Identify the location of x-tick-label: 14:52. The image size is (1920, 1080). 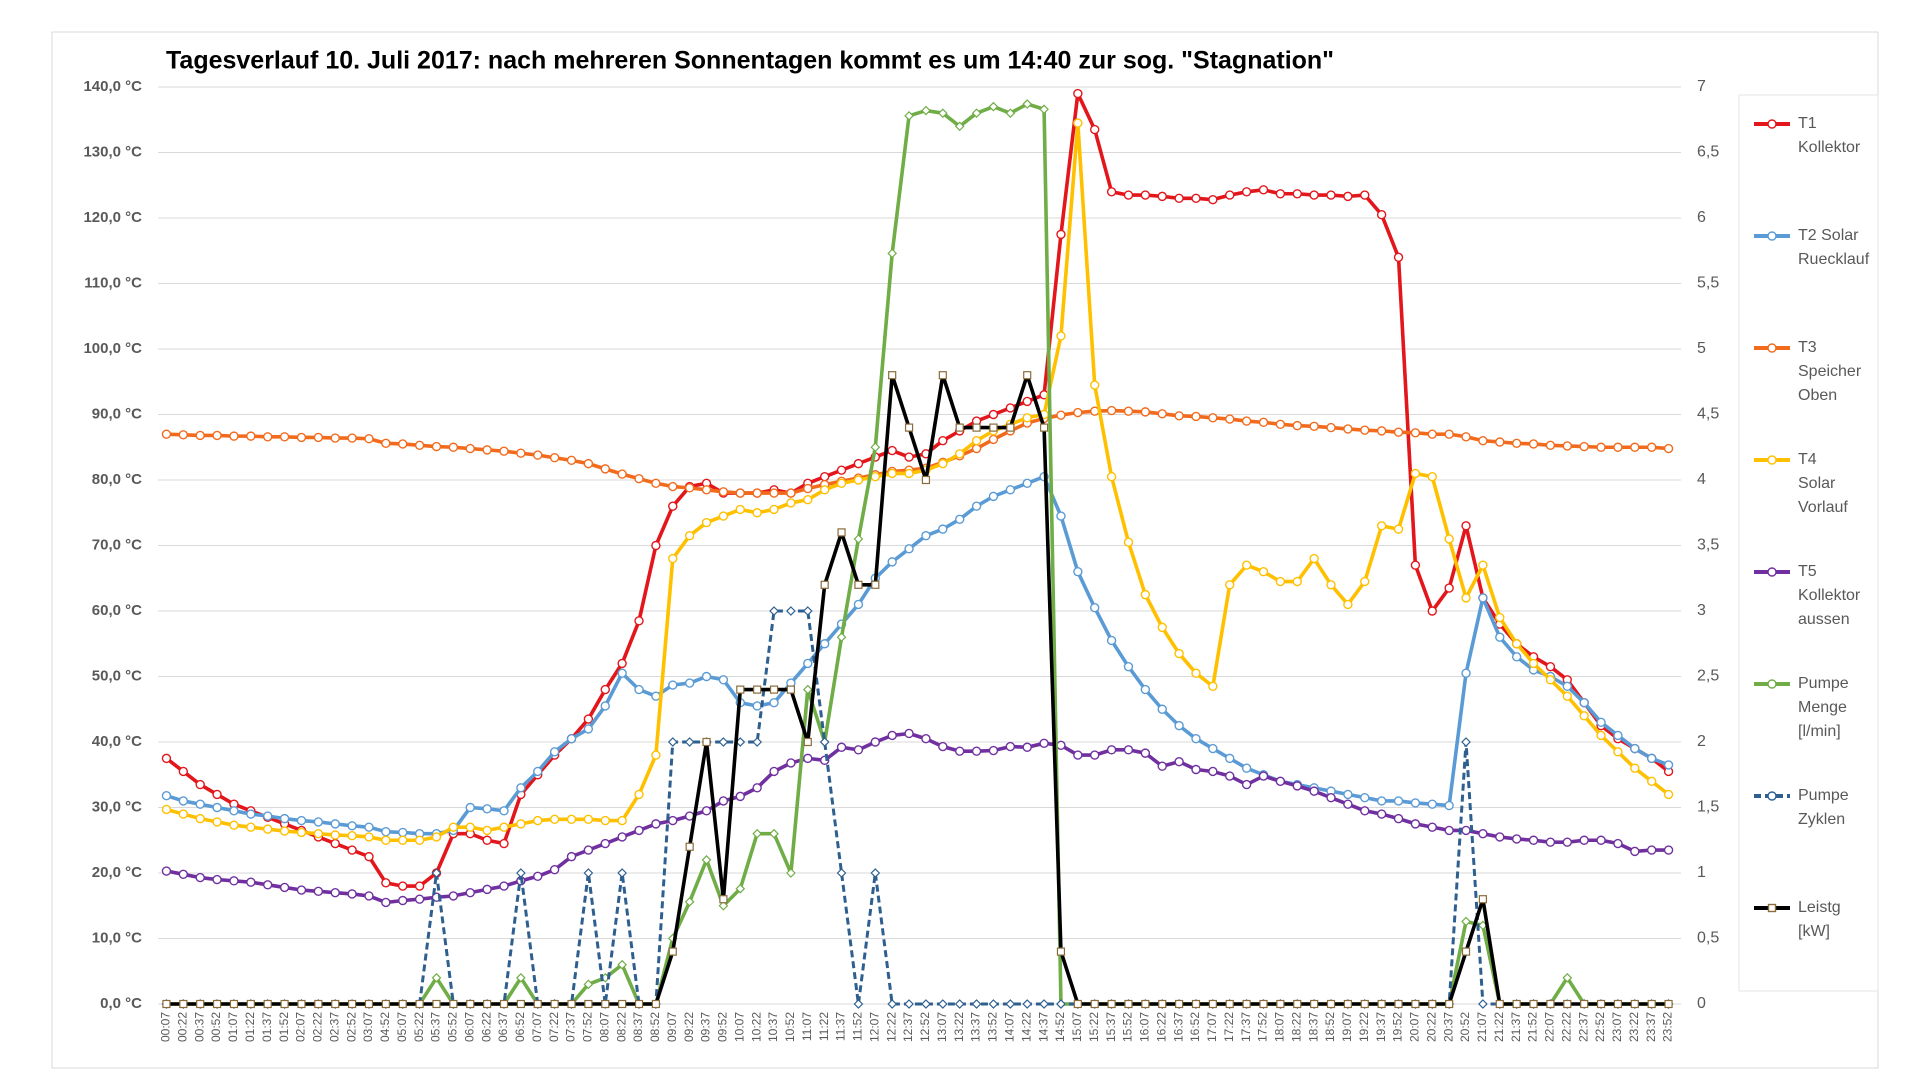
(1060, 1027).